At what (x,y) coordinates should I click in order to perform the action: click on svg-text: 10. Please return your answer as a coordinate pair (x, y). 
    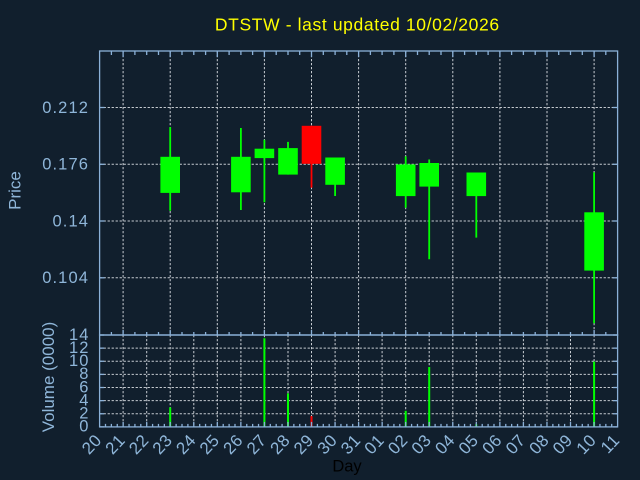
    Looking at the image, I should click on (79, 361).